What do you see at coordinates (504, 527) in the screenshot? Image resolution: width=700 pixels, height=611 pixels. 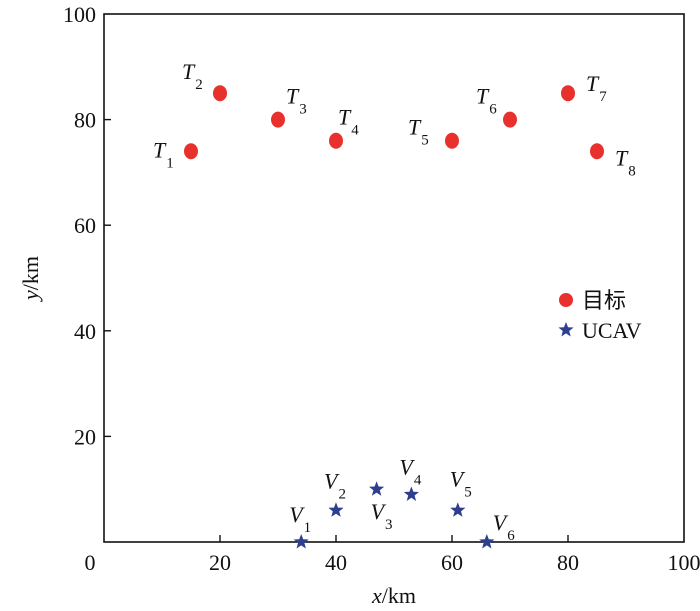 I see `point-label: V6` at bounding box center [504, 527].